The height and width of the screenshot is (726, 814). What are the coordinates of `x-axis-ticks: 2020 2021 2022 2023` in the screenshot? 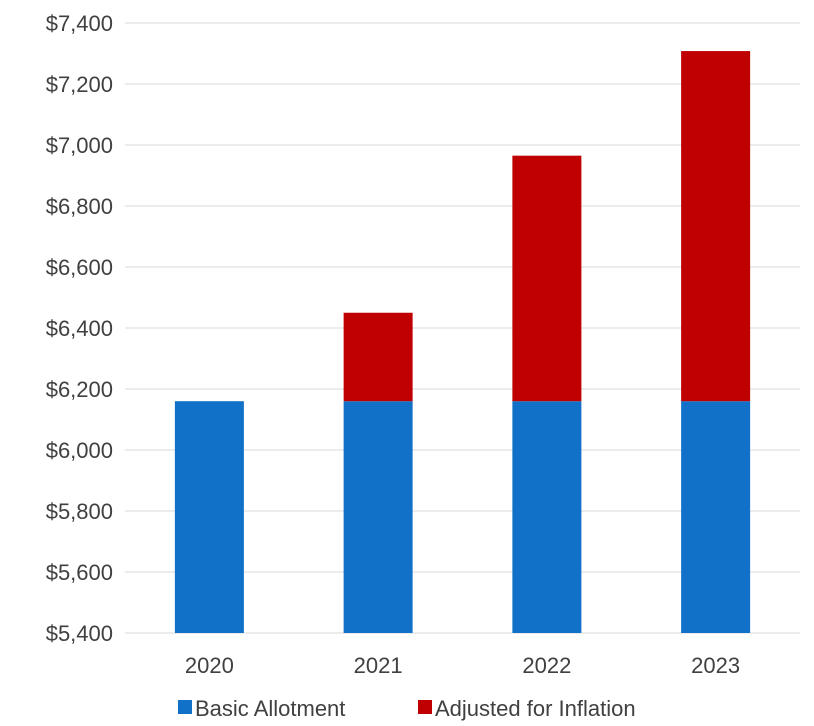 It's located at (462, 665).